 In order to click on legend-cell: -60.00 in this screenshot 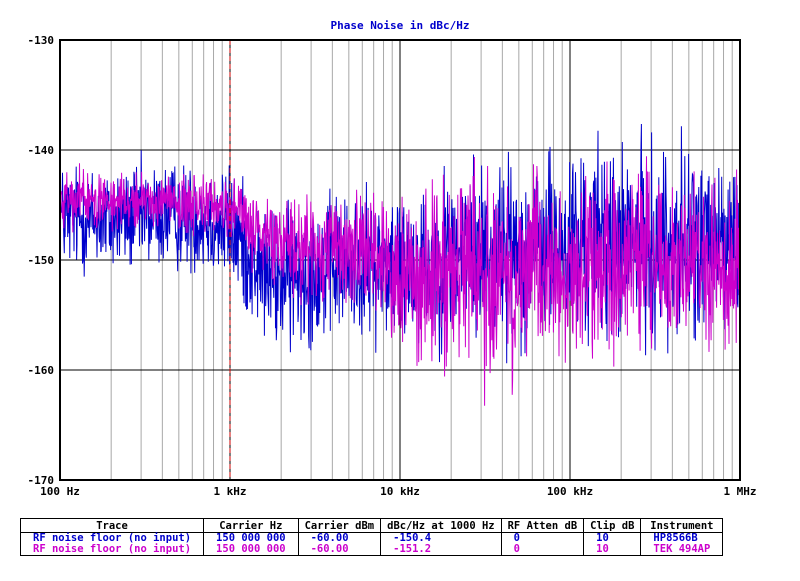, I will do `click(339, 550)`.